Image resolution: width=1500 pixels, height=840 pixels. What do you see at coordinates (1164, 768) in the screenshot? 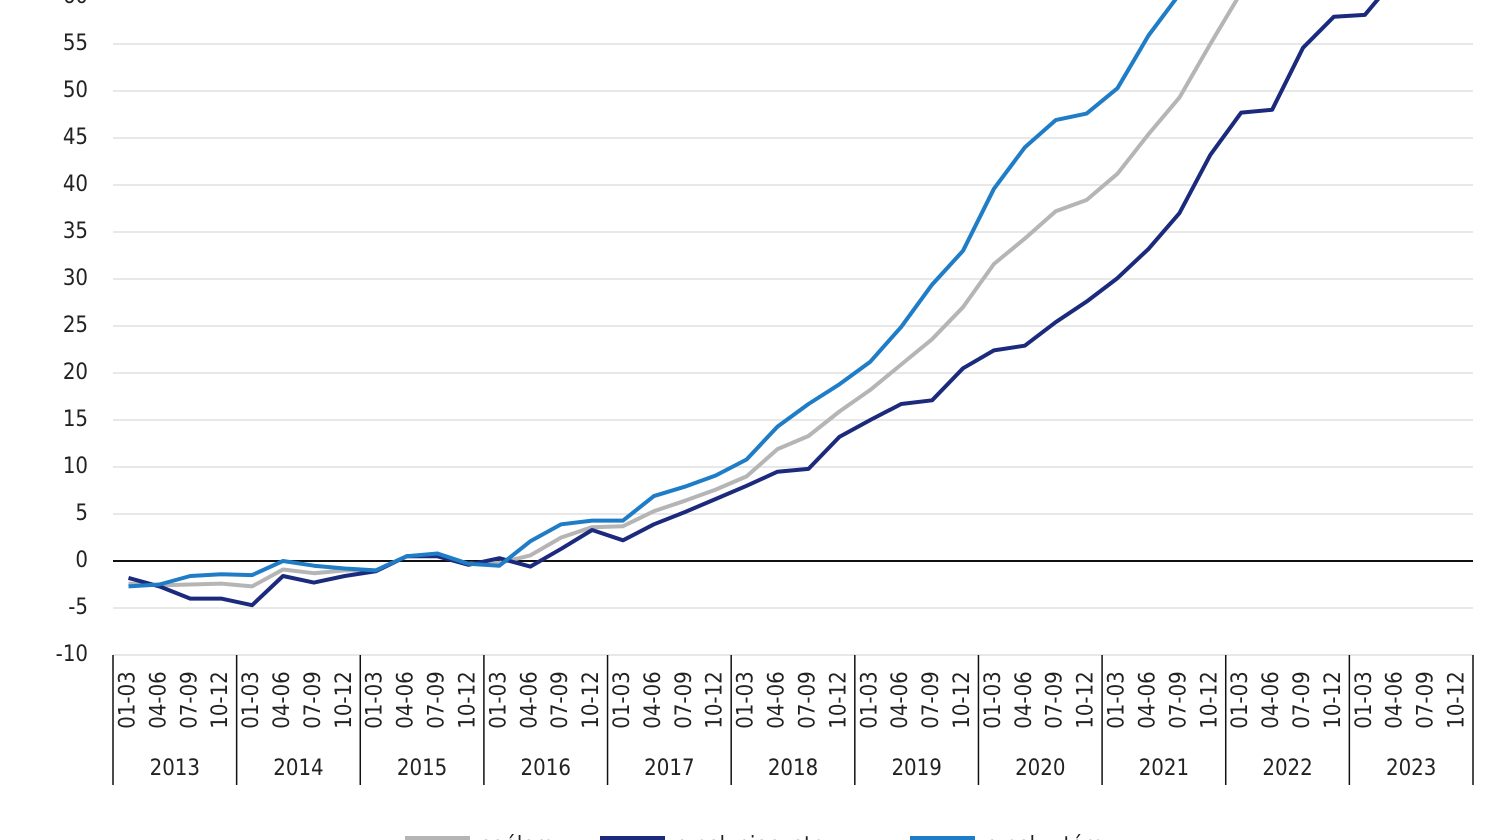
I see `group-label: 2021` at bounding box center [1164, 768].